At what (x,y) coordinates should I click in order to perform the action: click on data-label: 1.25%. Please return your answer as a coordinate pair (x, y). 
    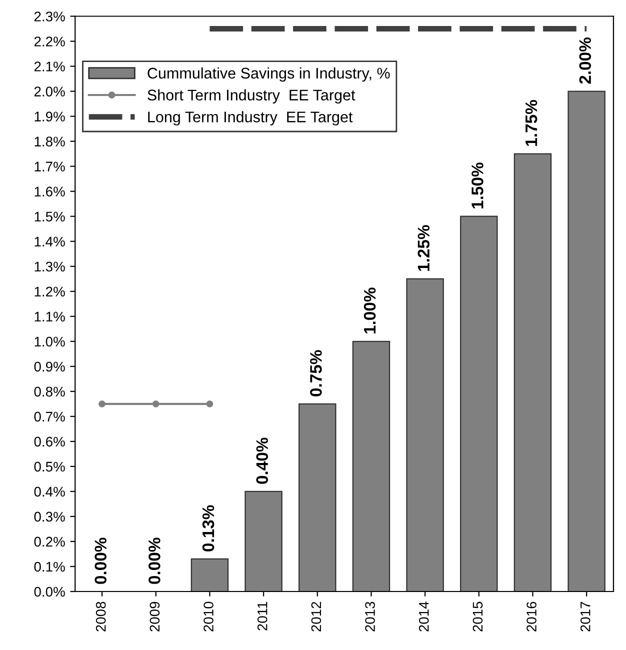
    Looking at the image, I should click on (424, 248).